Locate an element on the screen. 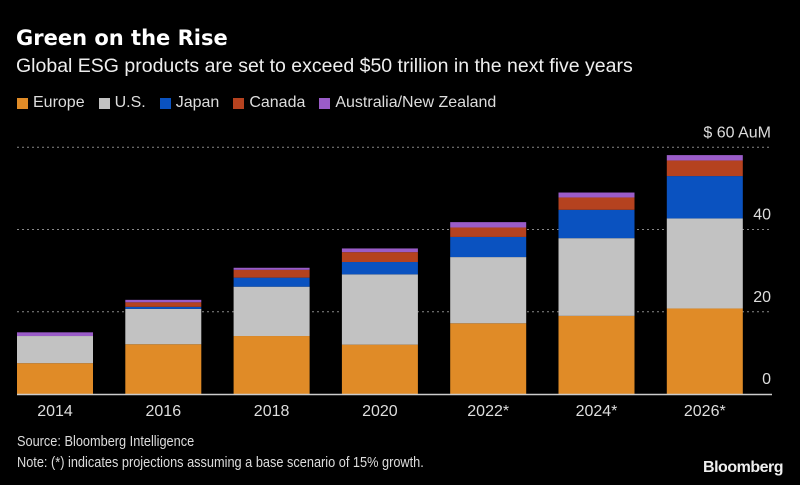  y-tick-label: $ 60 AuM is located at coordinates (737, 132).